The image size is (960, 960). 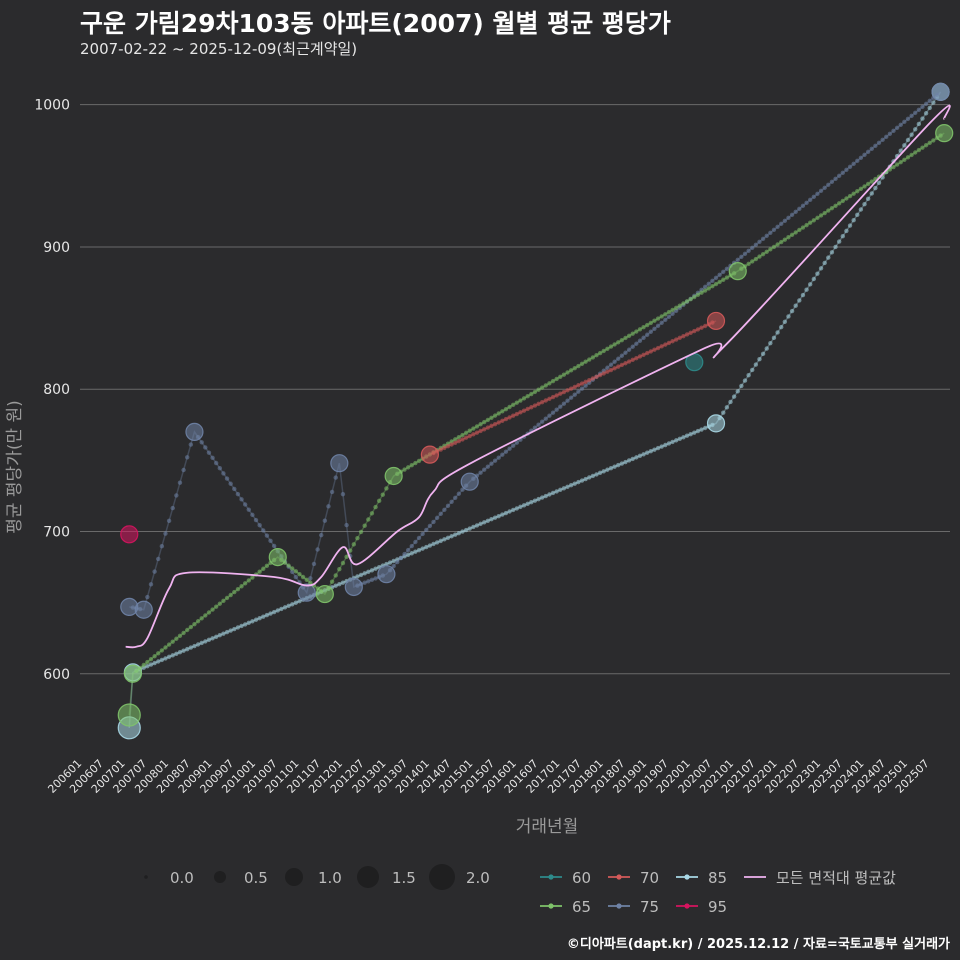 I want to click on series-75-point, so click(x=469, y=481).